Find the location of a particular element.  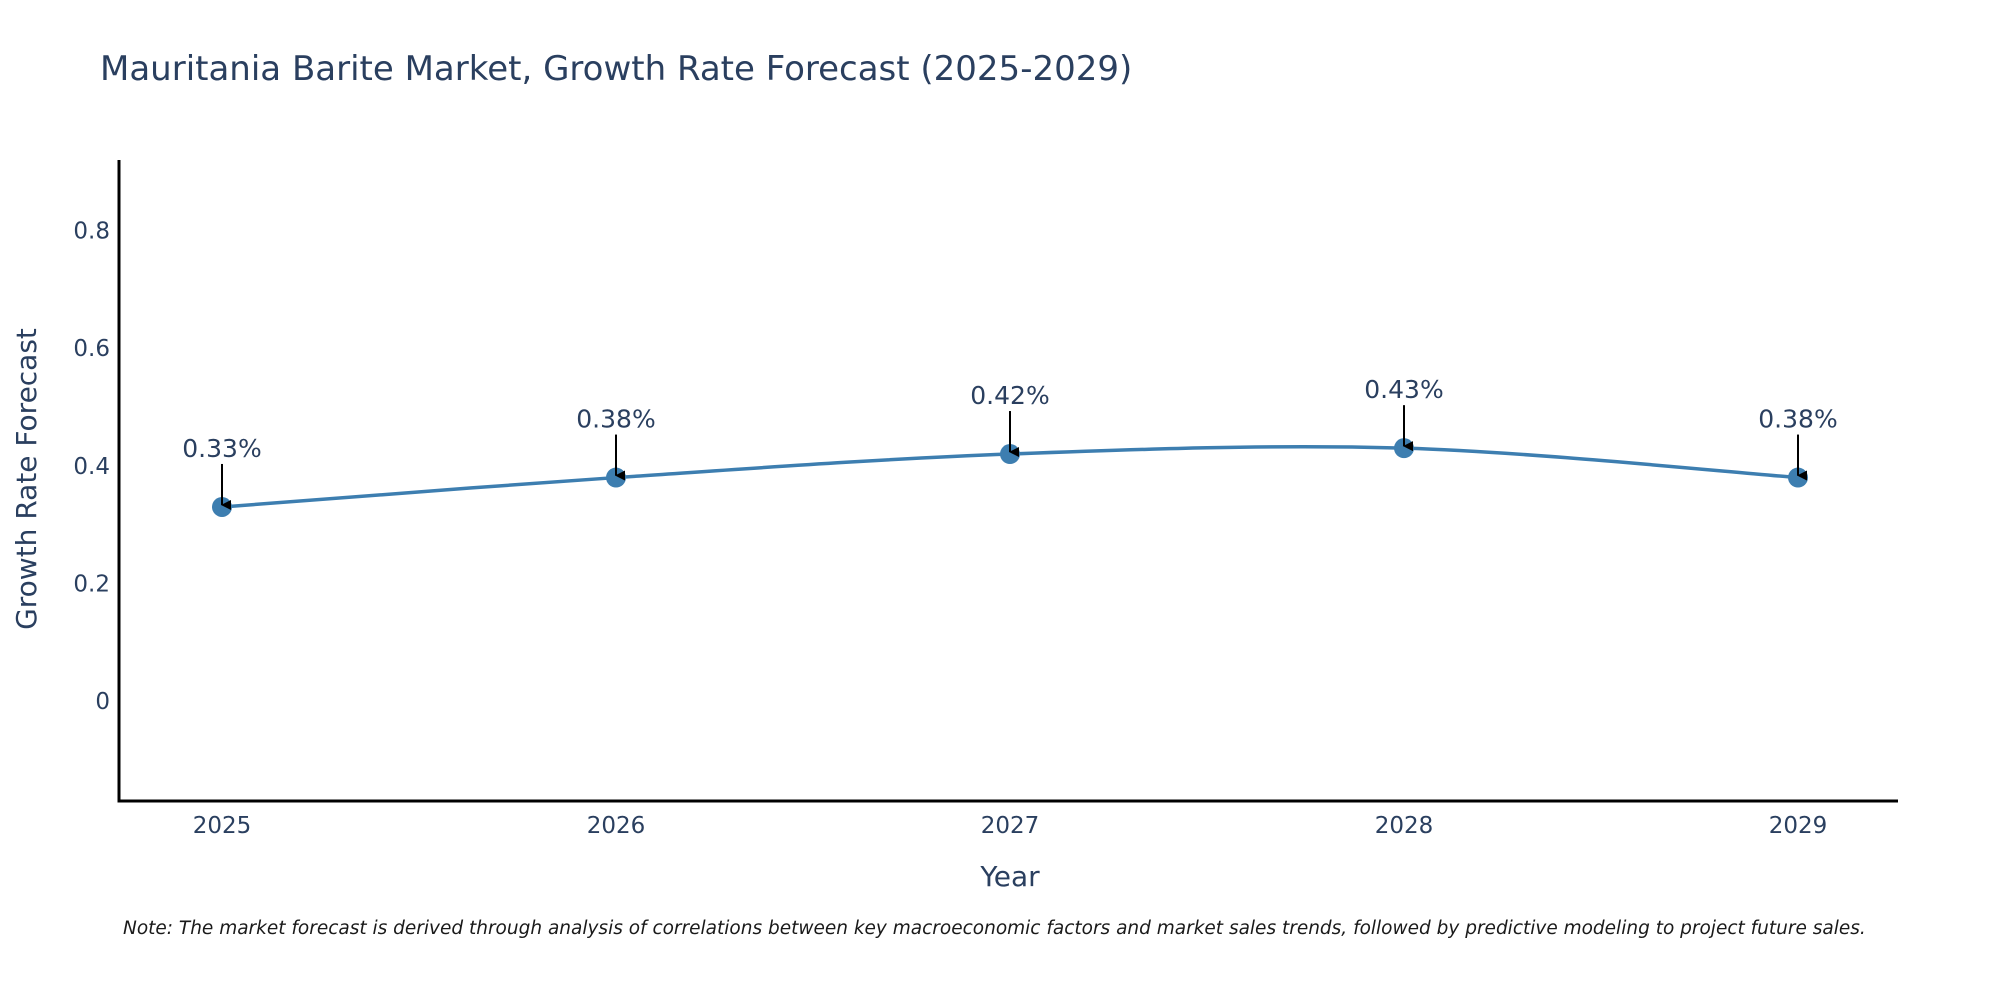

x-tick-label: 2027 is located at coordinates (1010, 826).